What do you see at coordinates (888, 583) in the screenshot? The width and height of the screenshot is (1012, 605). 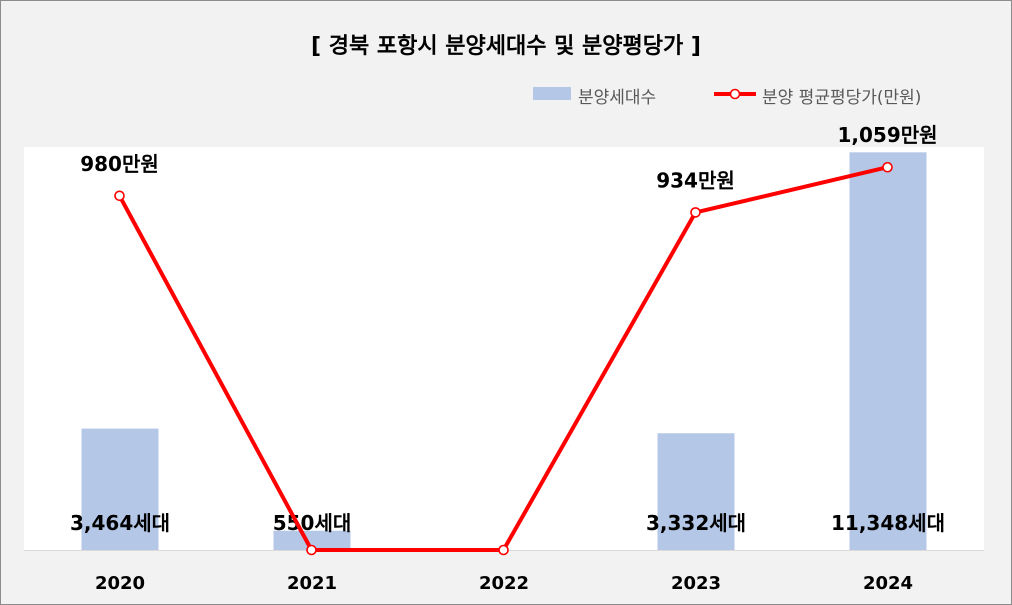 I see `x-tick-2024: 2024` at bounding box center [888, 583].